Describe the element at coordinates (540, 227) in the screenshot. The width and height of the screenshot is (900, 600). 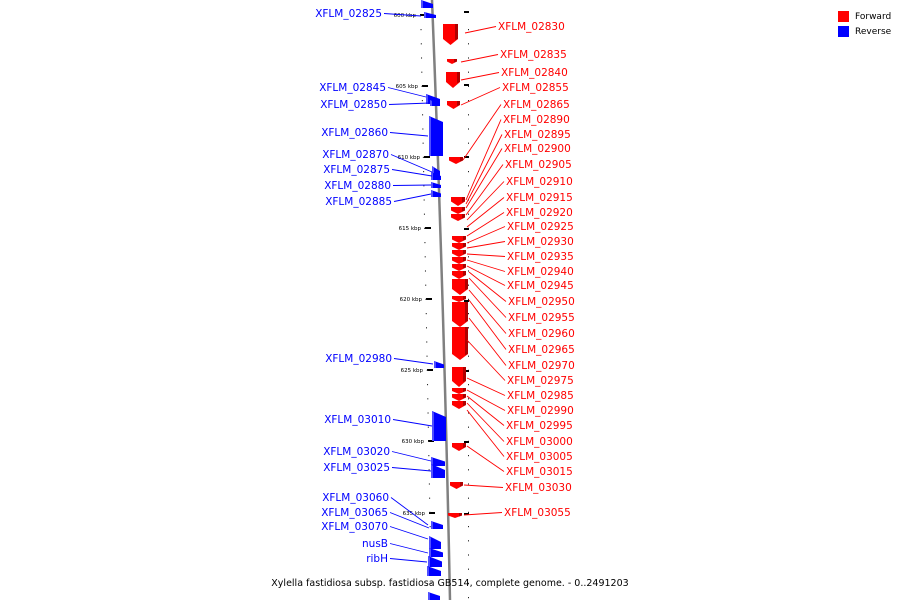
I see `forward-gene-label: XFLM_02925` at that location.